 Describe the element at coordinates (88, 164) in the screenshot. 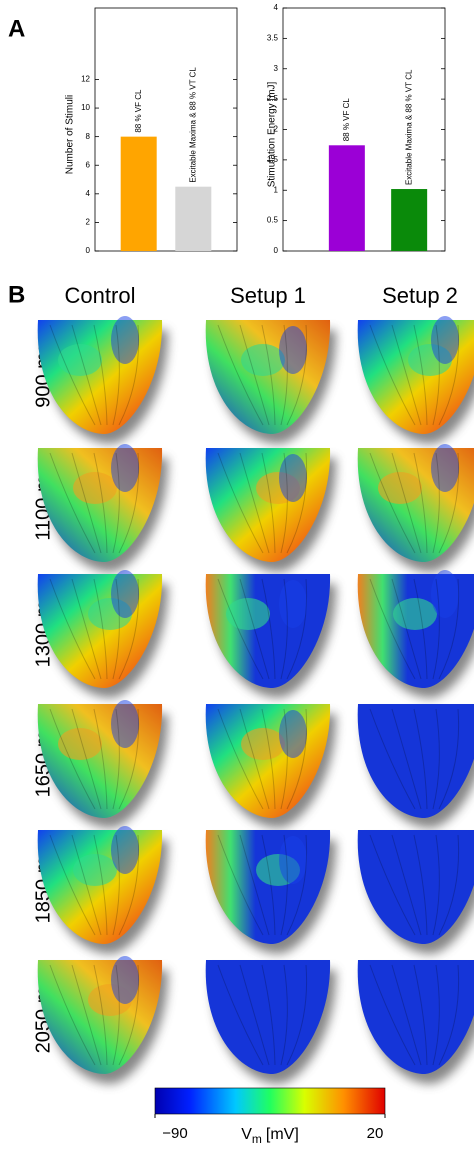

I see `y-tick-label: 6` at that location.